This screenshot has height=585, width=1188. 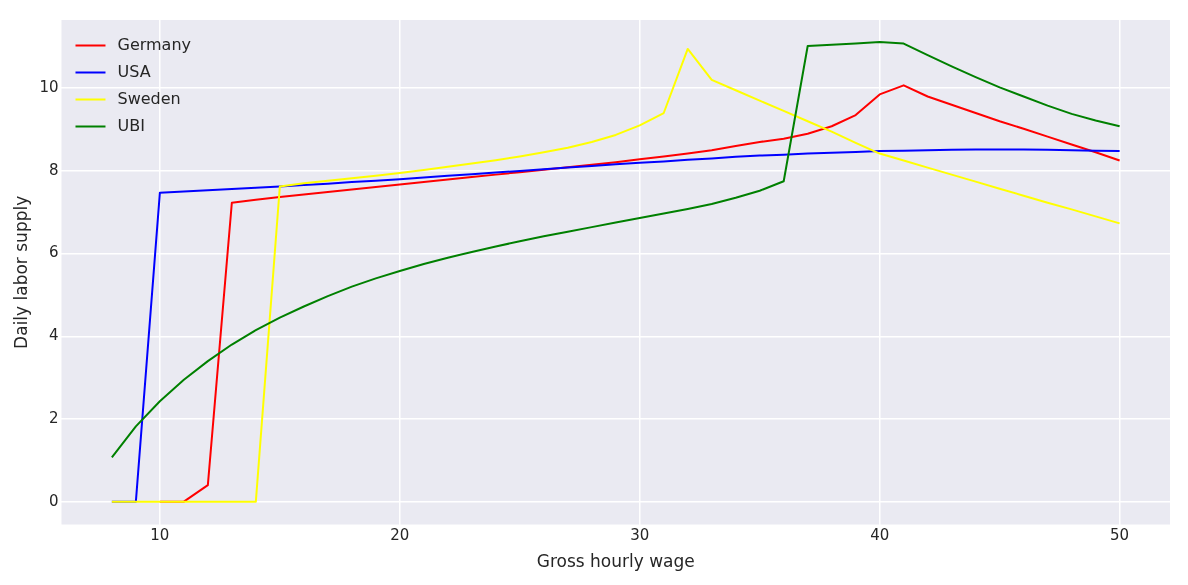 I want to click on y-tick-label: 10, so click(x=49, y=87).